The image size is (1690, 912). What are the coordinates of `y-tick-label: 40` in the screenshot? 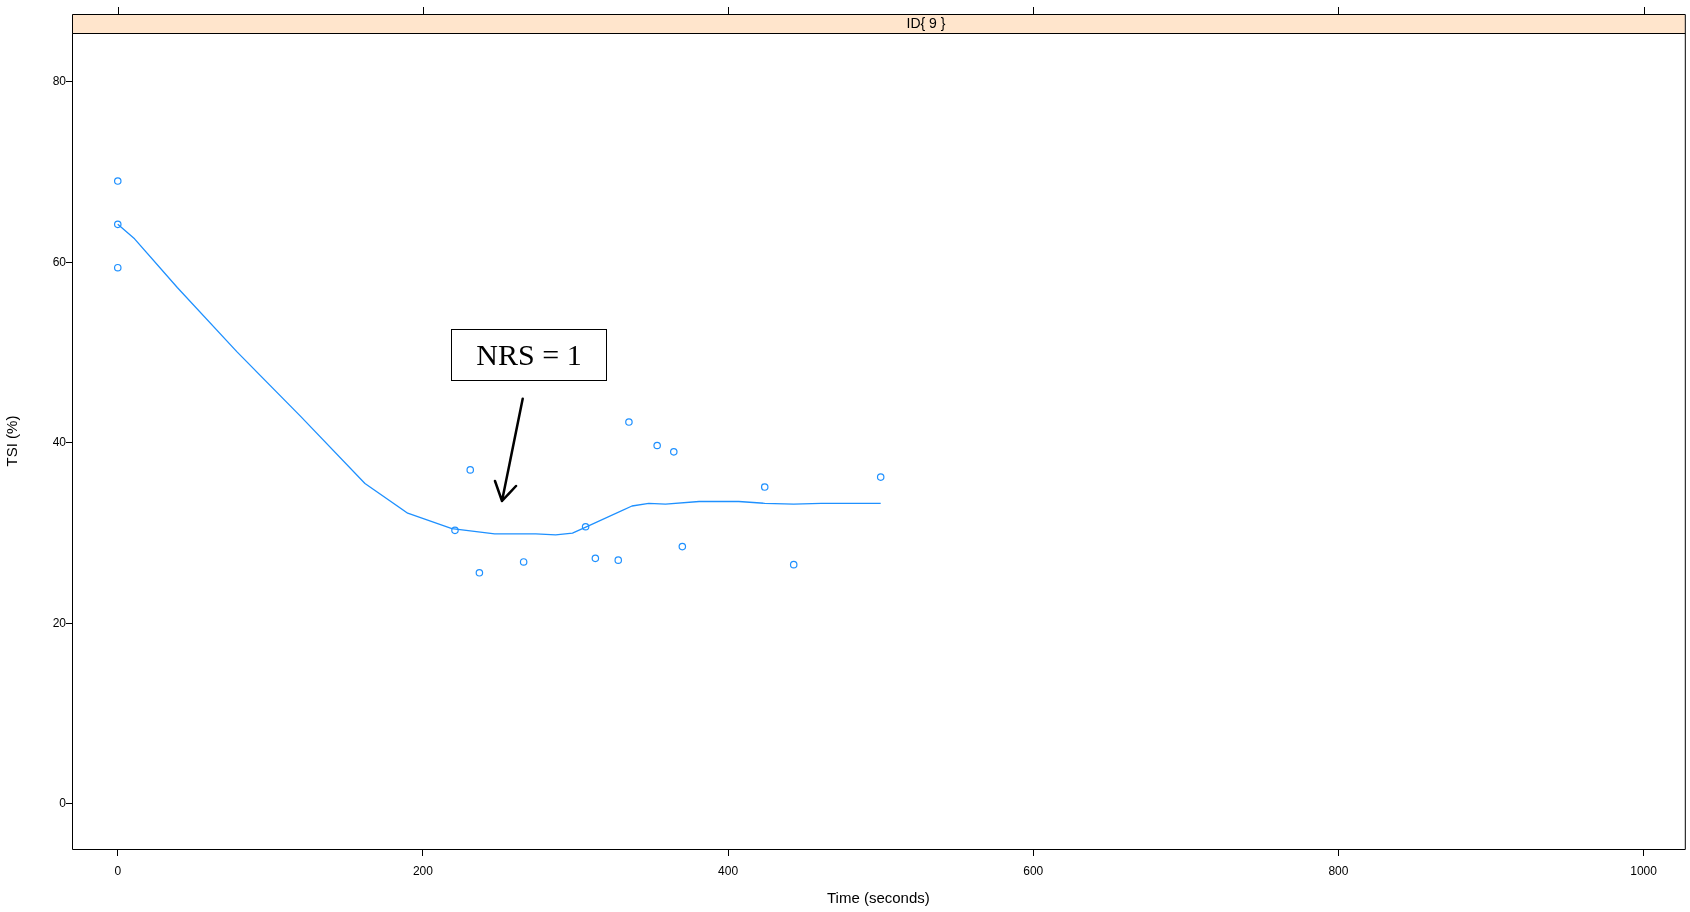 It's located at (59, 442).